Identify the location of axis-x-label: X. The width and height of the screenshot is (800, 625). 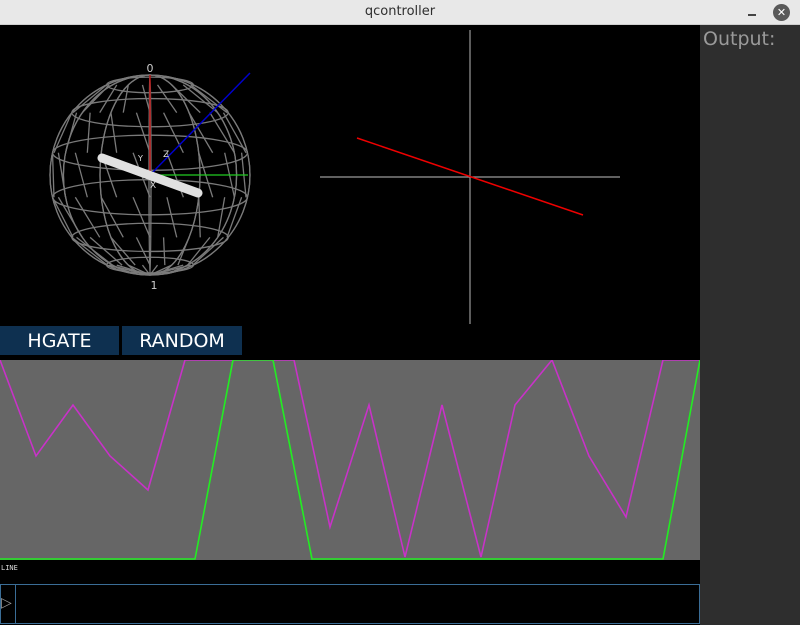
(153, 186).